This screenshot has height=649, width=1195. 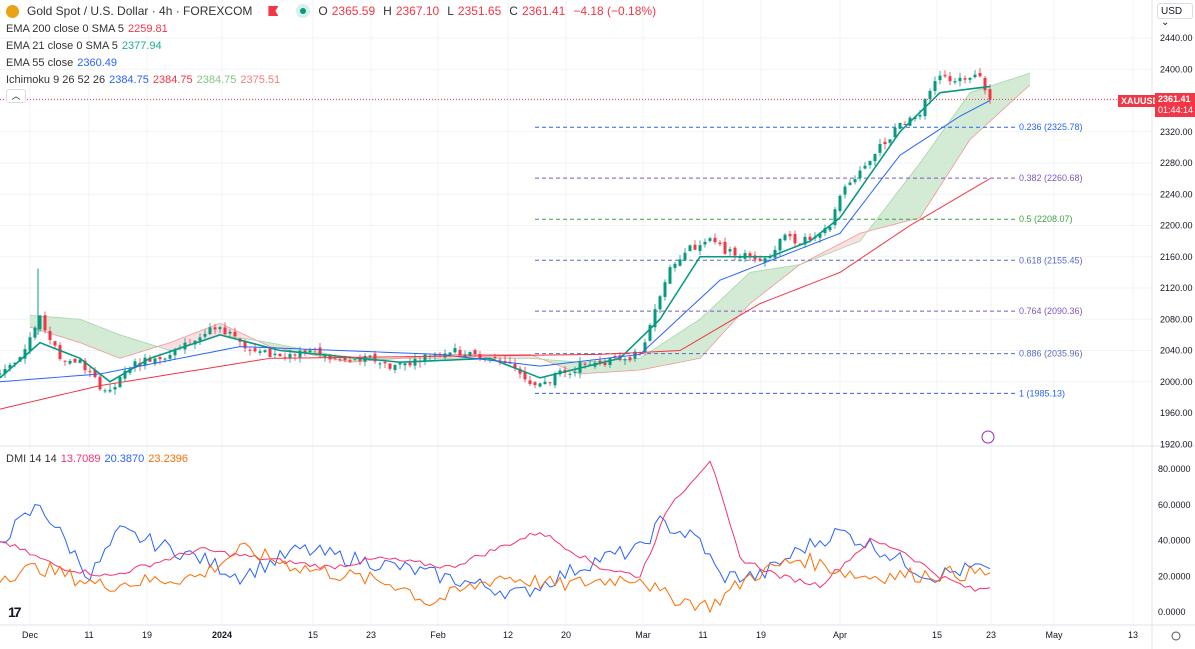 What do you see at coordinates (148, 29) in the screenshot?
I see `ema200-value: 2259.81` at bounding box center [148, 29].